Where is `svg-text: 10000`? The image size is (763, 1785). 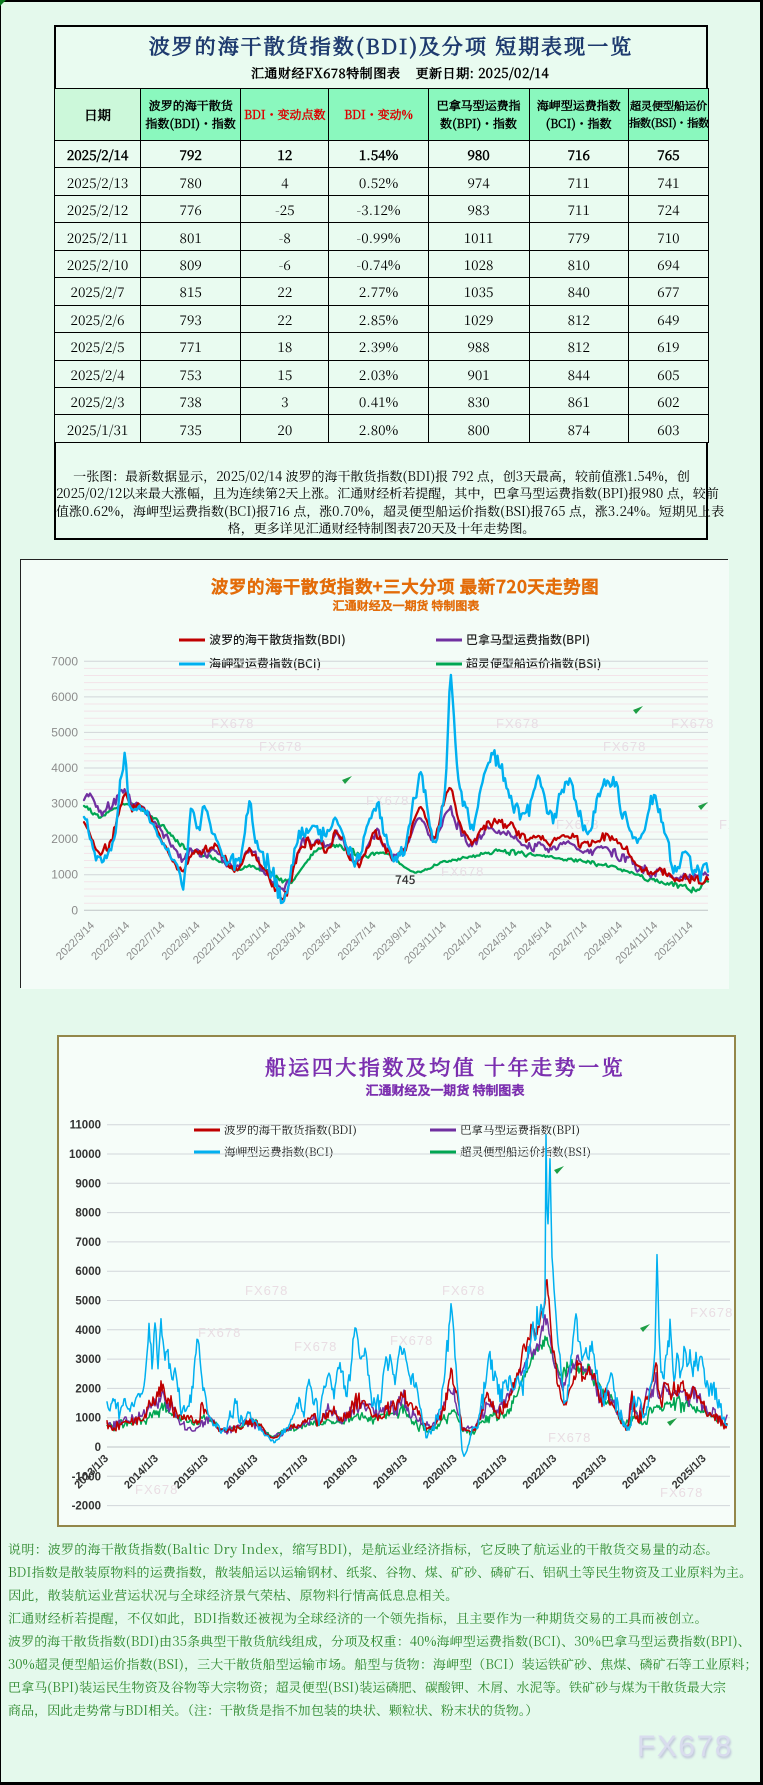 svg-text: 10000 is located at coordinates (85, 1155).